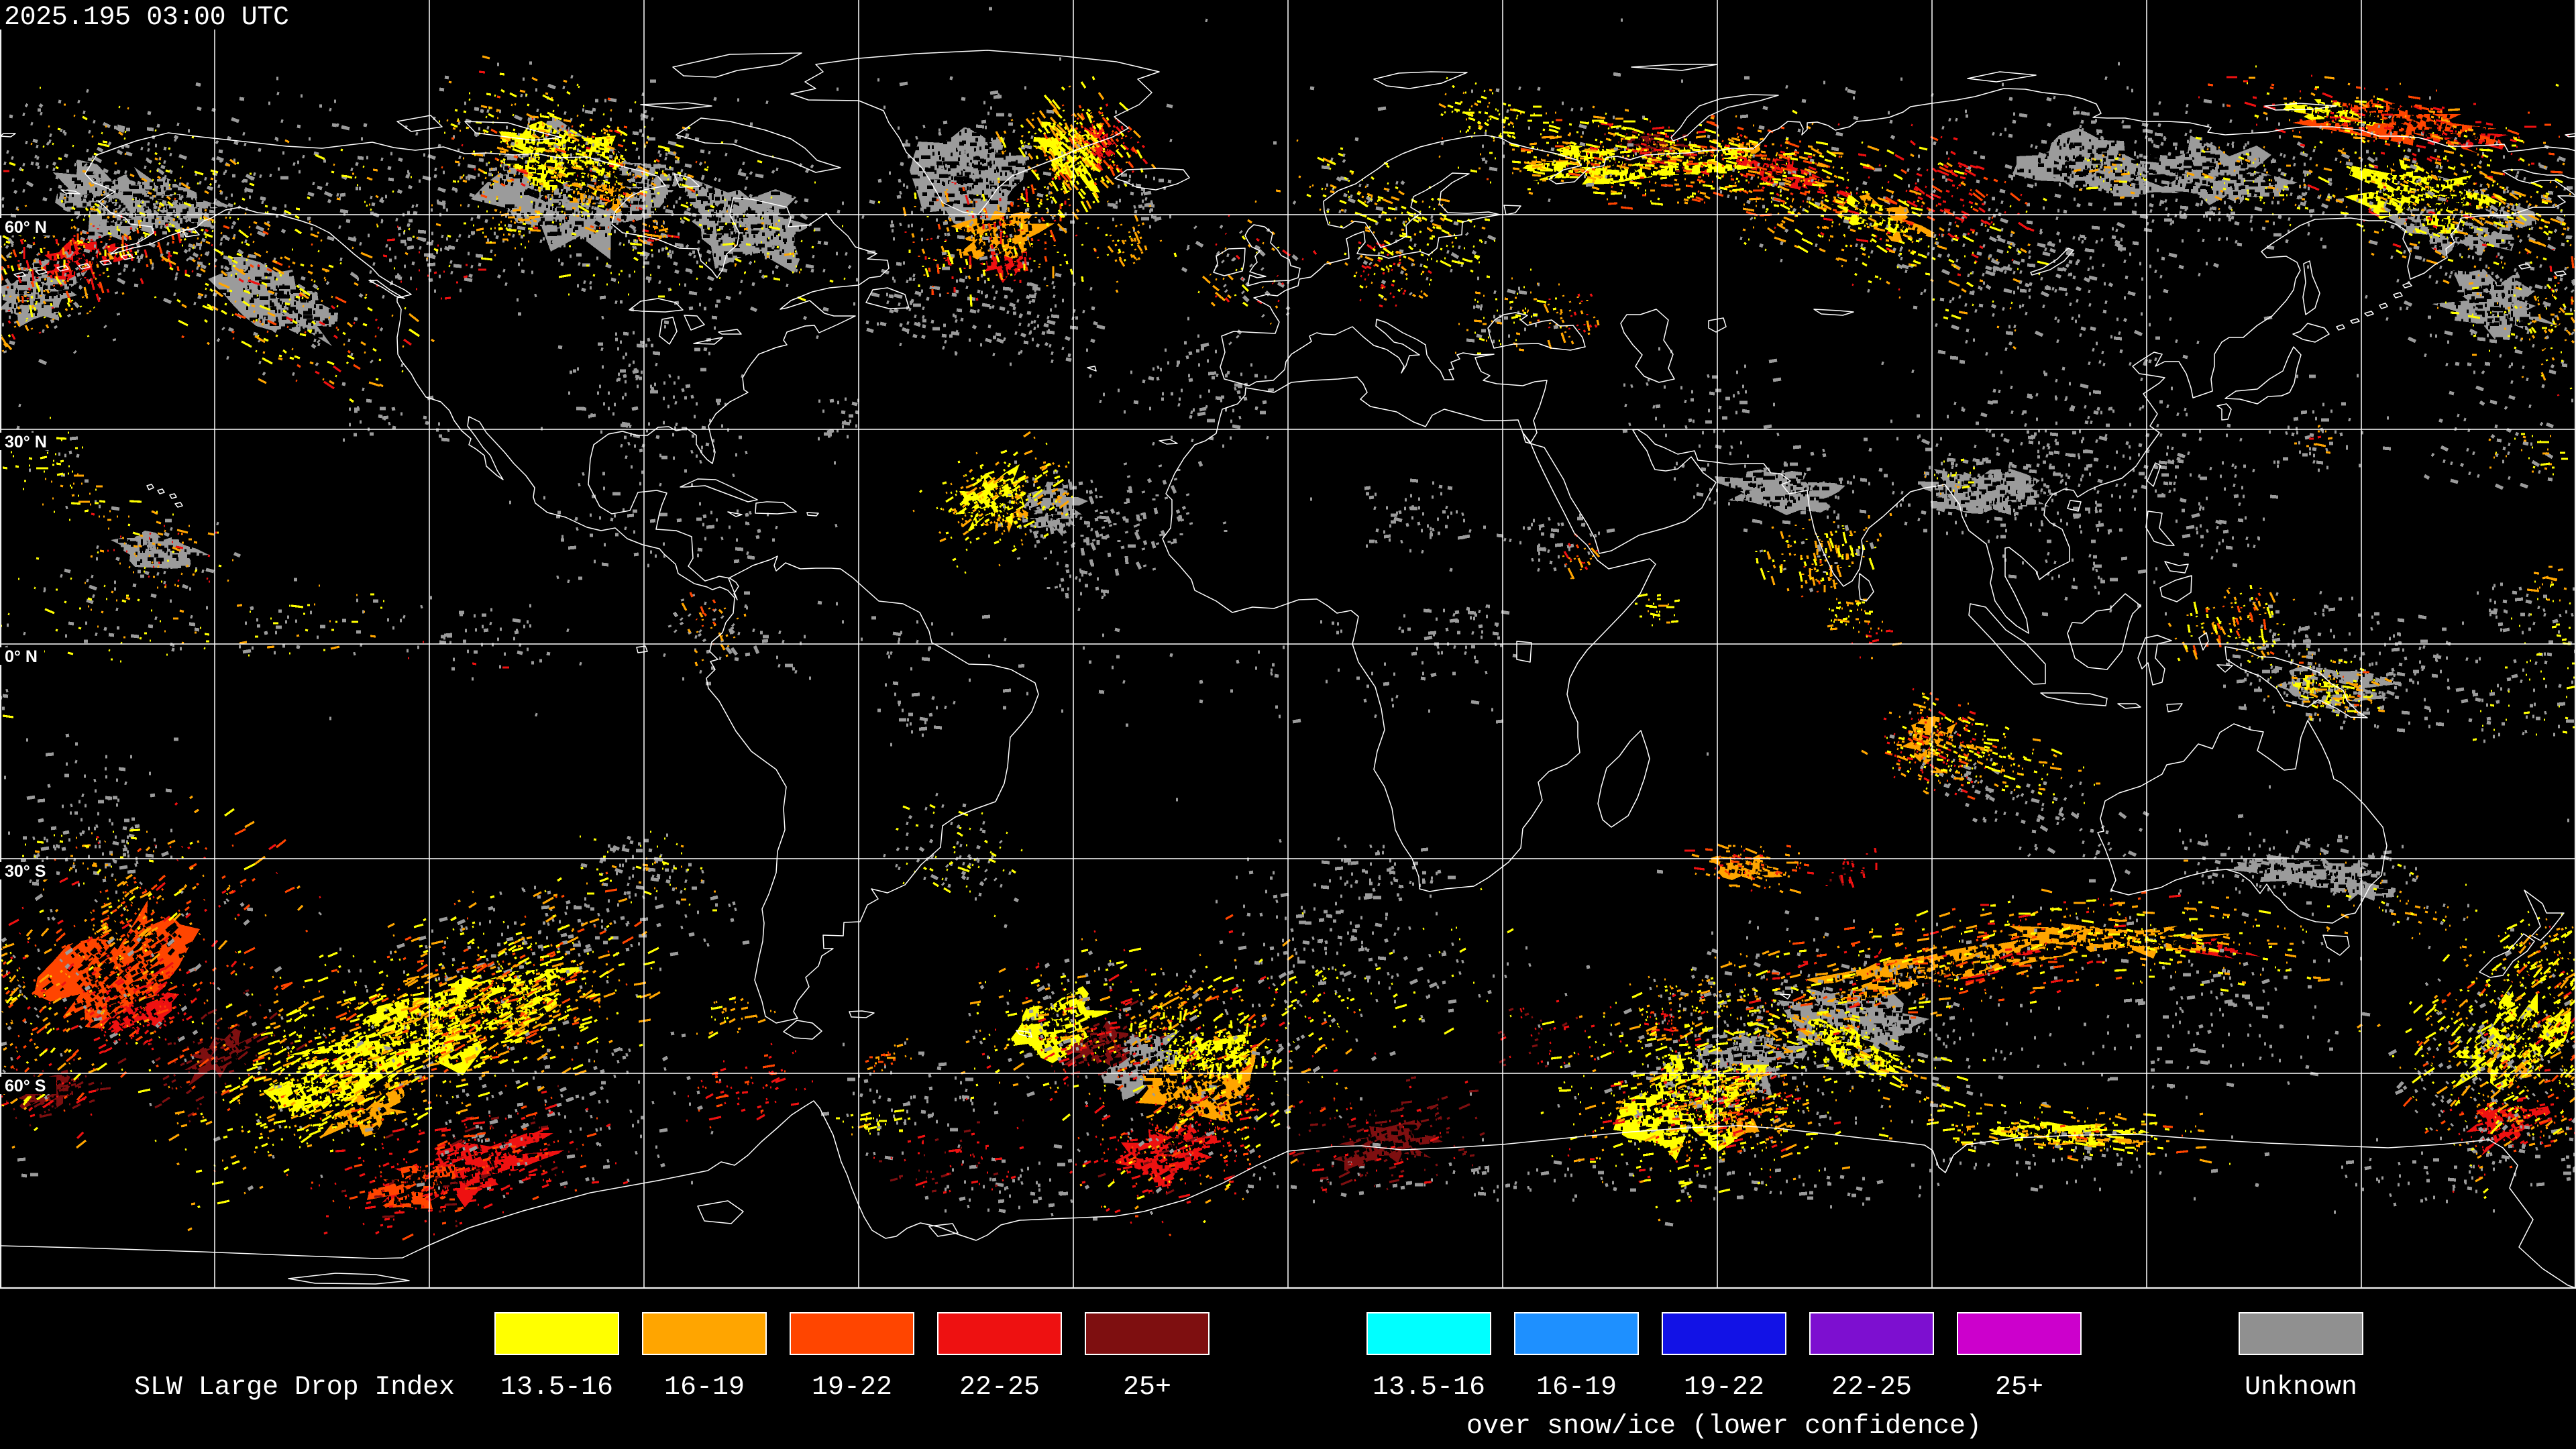 Image resolution: width=2576 pixels, height=1449 pixels. Describe the element at coordinates (25, 871) in the screenshot. I see `svg-text: 30° S` at that location.